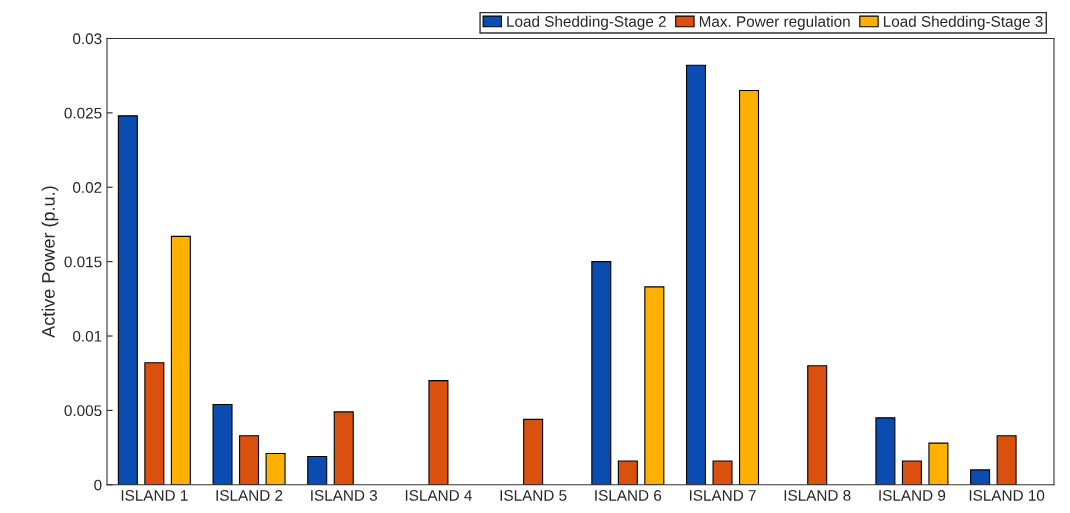 Image resolution: width=1070 pixels, height=513 pixels. Describe the element at coordinates (83, 113) in the screenshot. I see `y-tick-label: 0.025` at that location.